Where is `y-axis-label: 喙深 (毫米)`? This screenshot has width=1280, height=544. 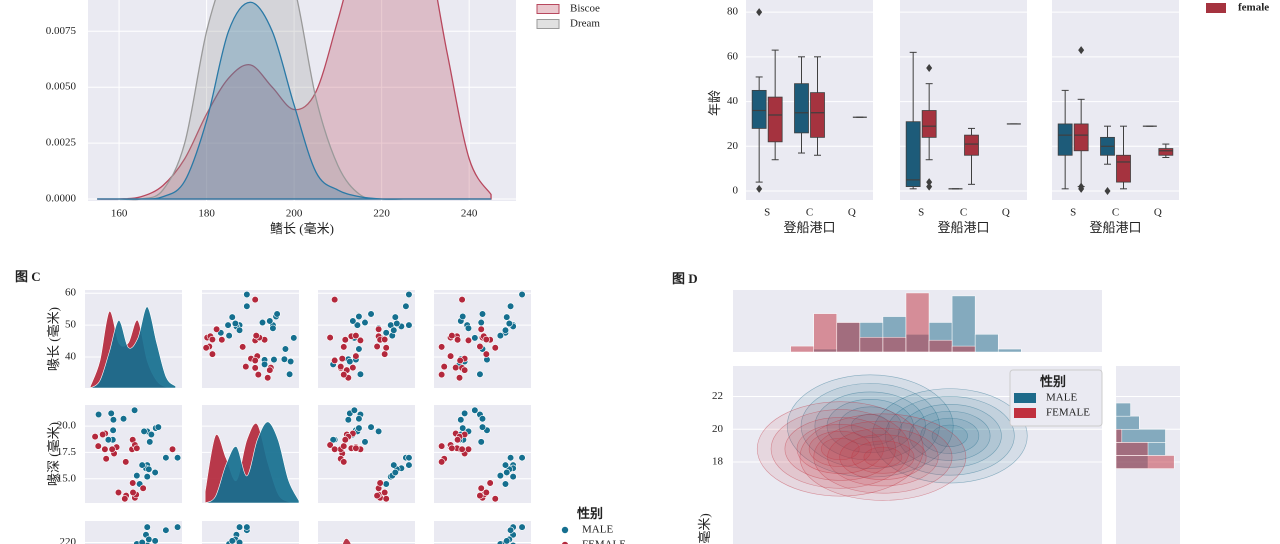 y-axis-label: 喙深 (毫米) is located at coordinates (53, 454).